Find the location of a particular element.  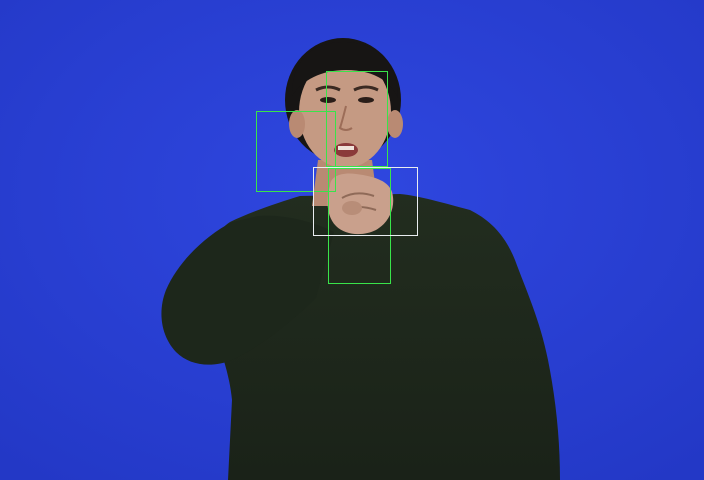

nose is located at coordinates (345, 118).